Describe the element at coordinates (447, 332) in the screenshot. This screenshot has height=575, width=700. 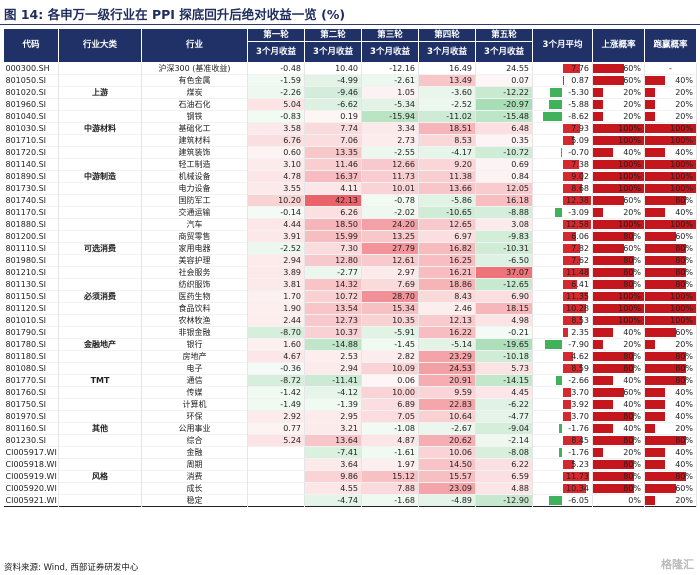
I see `cell-round-4: 16.22` at that location.